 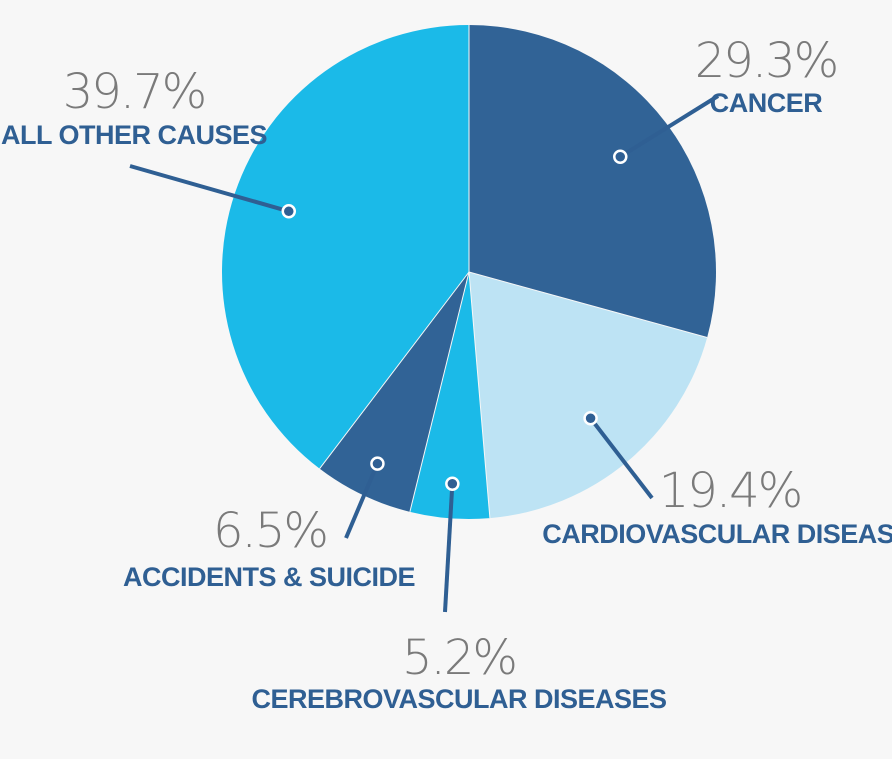 I want to click on pie-slice-cardiovascular-disease, so click(x=588, y=395).